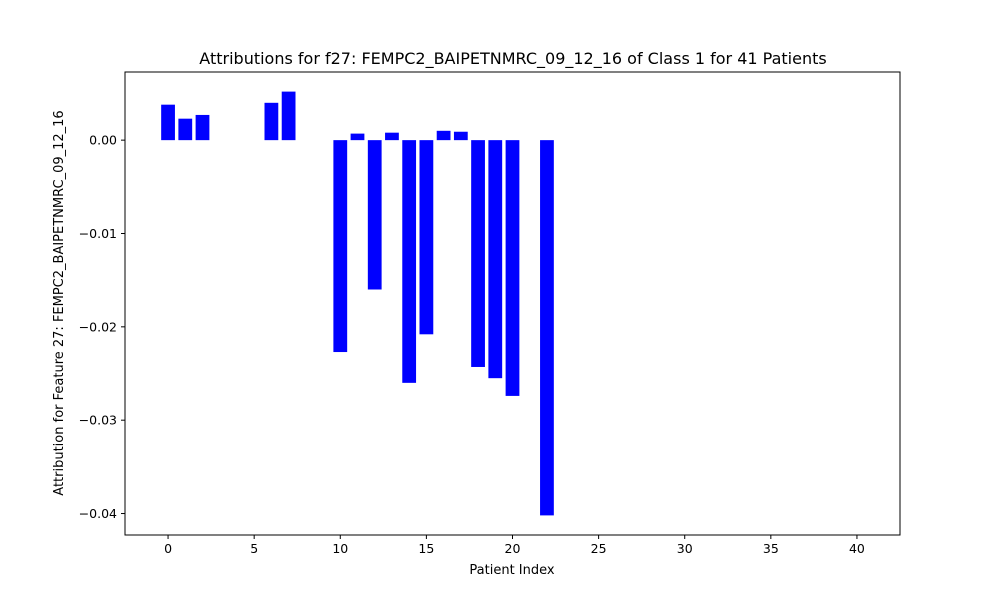 This screenshot has height=600, width=1000. What do you see at coordinates (771, 548) in the screenshot?
I see `x-tick-label: 35` at bounding box center [771, 548].